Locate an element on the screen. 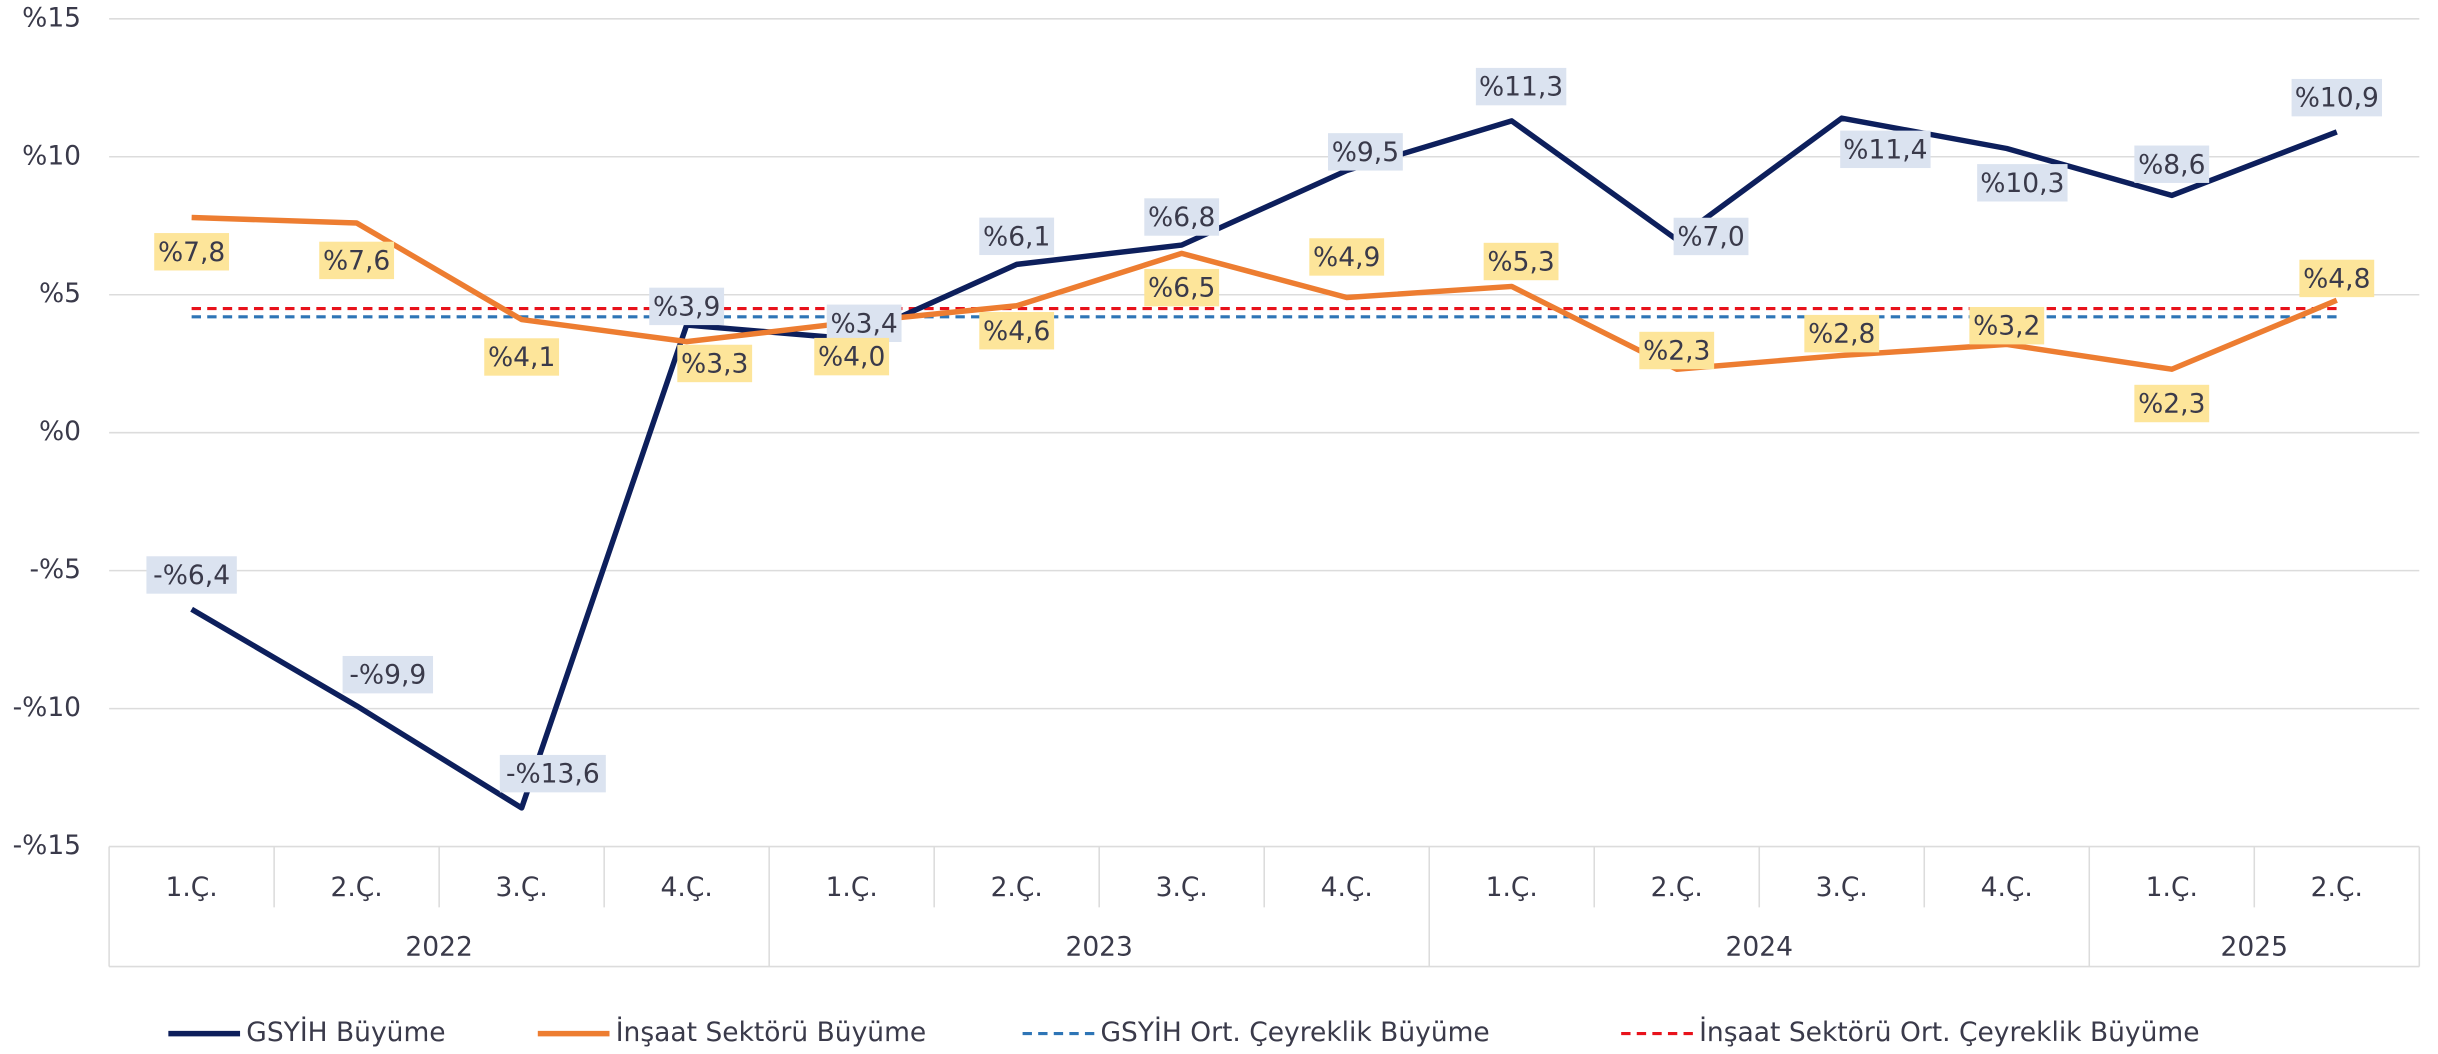 This screenshot has width=2438, height=1054. data-label: %7,8 is located at coordinates (191, 252).